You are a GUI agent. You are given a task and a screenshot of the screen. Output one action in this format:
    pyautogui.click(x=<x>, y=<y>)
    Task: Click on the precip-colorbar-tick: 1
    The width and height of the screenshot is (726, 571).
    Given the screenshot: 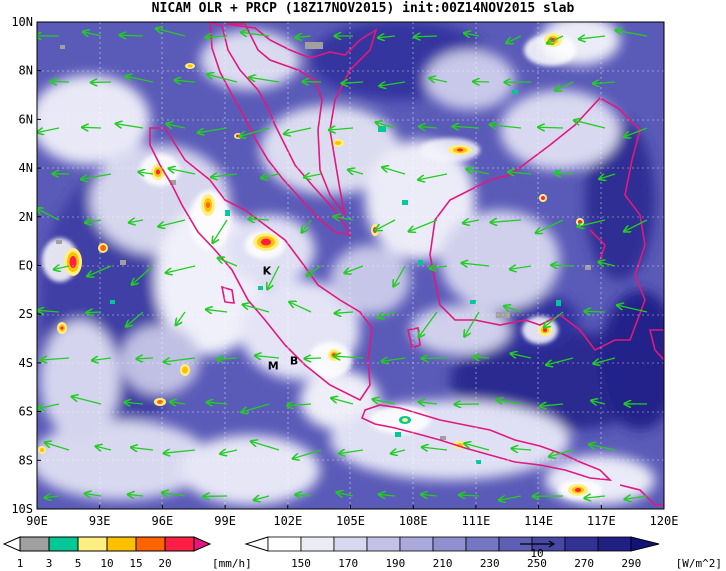 What is the action you would take?
    pyautogui.click(x=20, y=563)
    